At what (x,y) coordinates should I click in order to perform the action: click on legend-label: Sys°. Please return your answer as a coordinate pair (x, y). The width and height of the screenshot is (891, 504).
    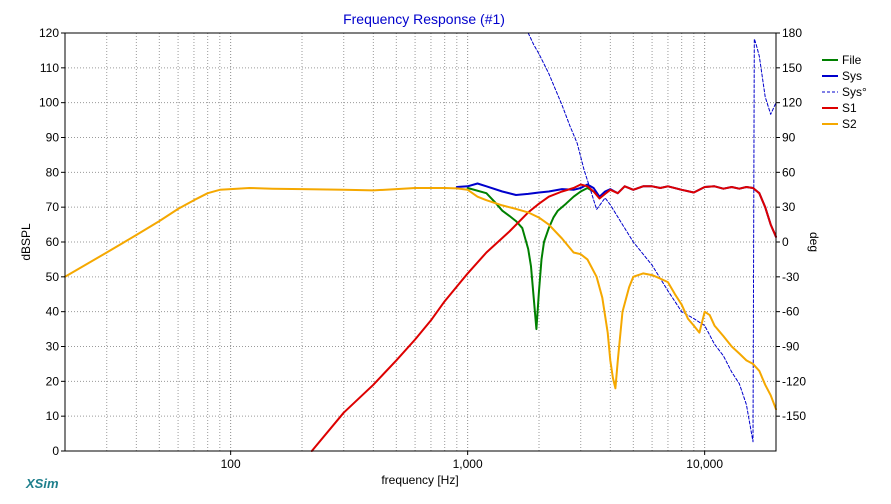
    Looking at the image, I should click on (854, 92).